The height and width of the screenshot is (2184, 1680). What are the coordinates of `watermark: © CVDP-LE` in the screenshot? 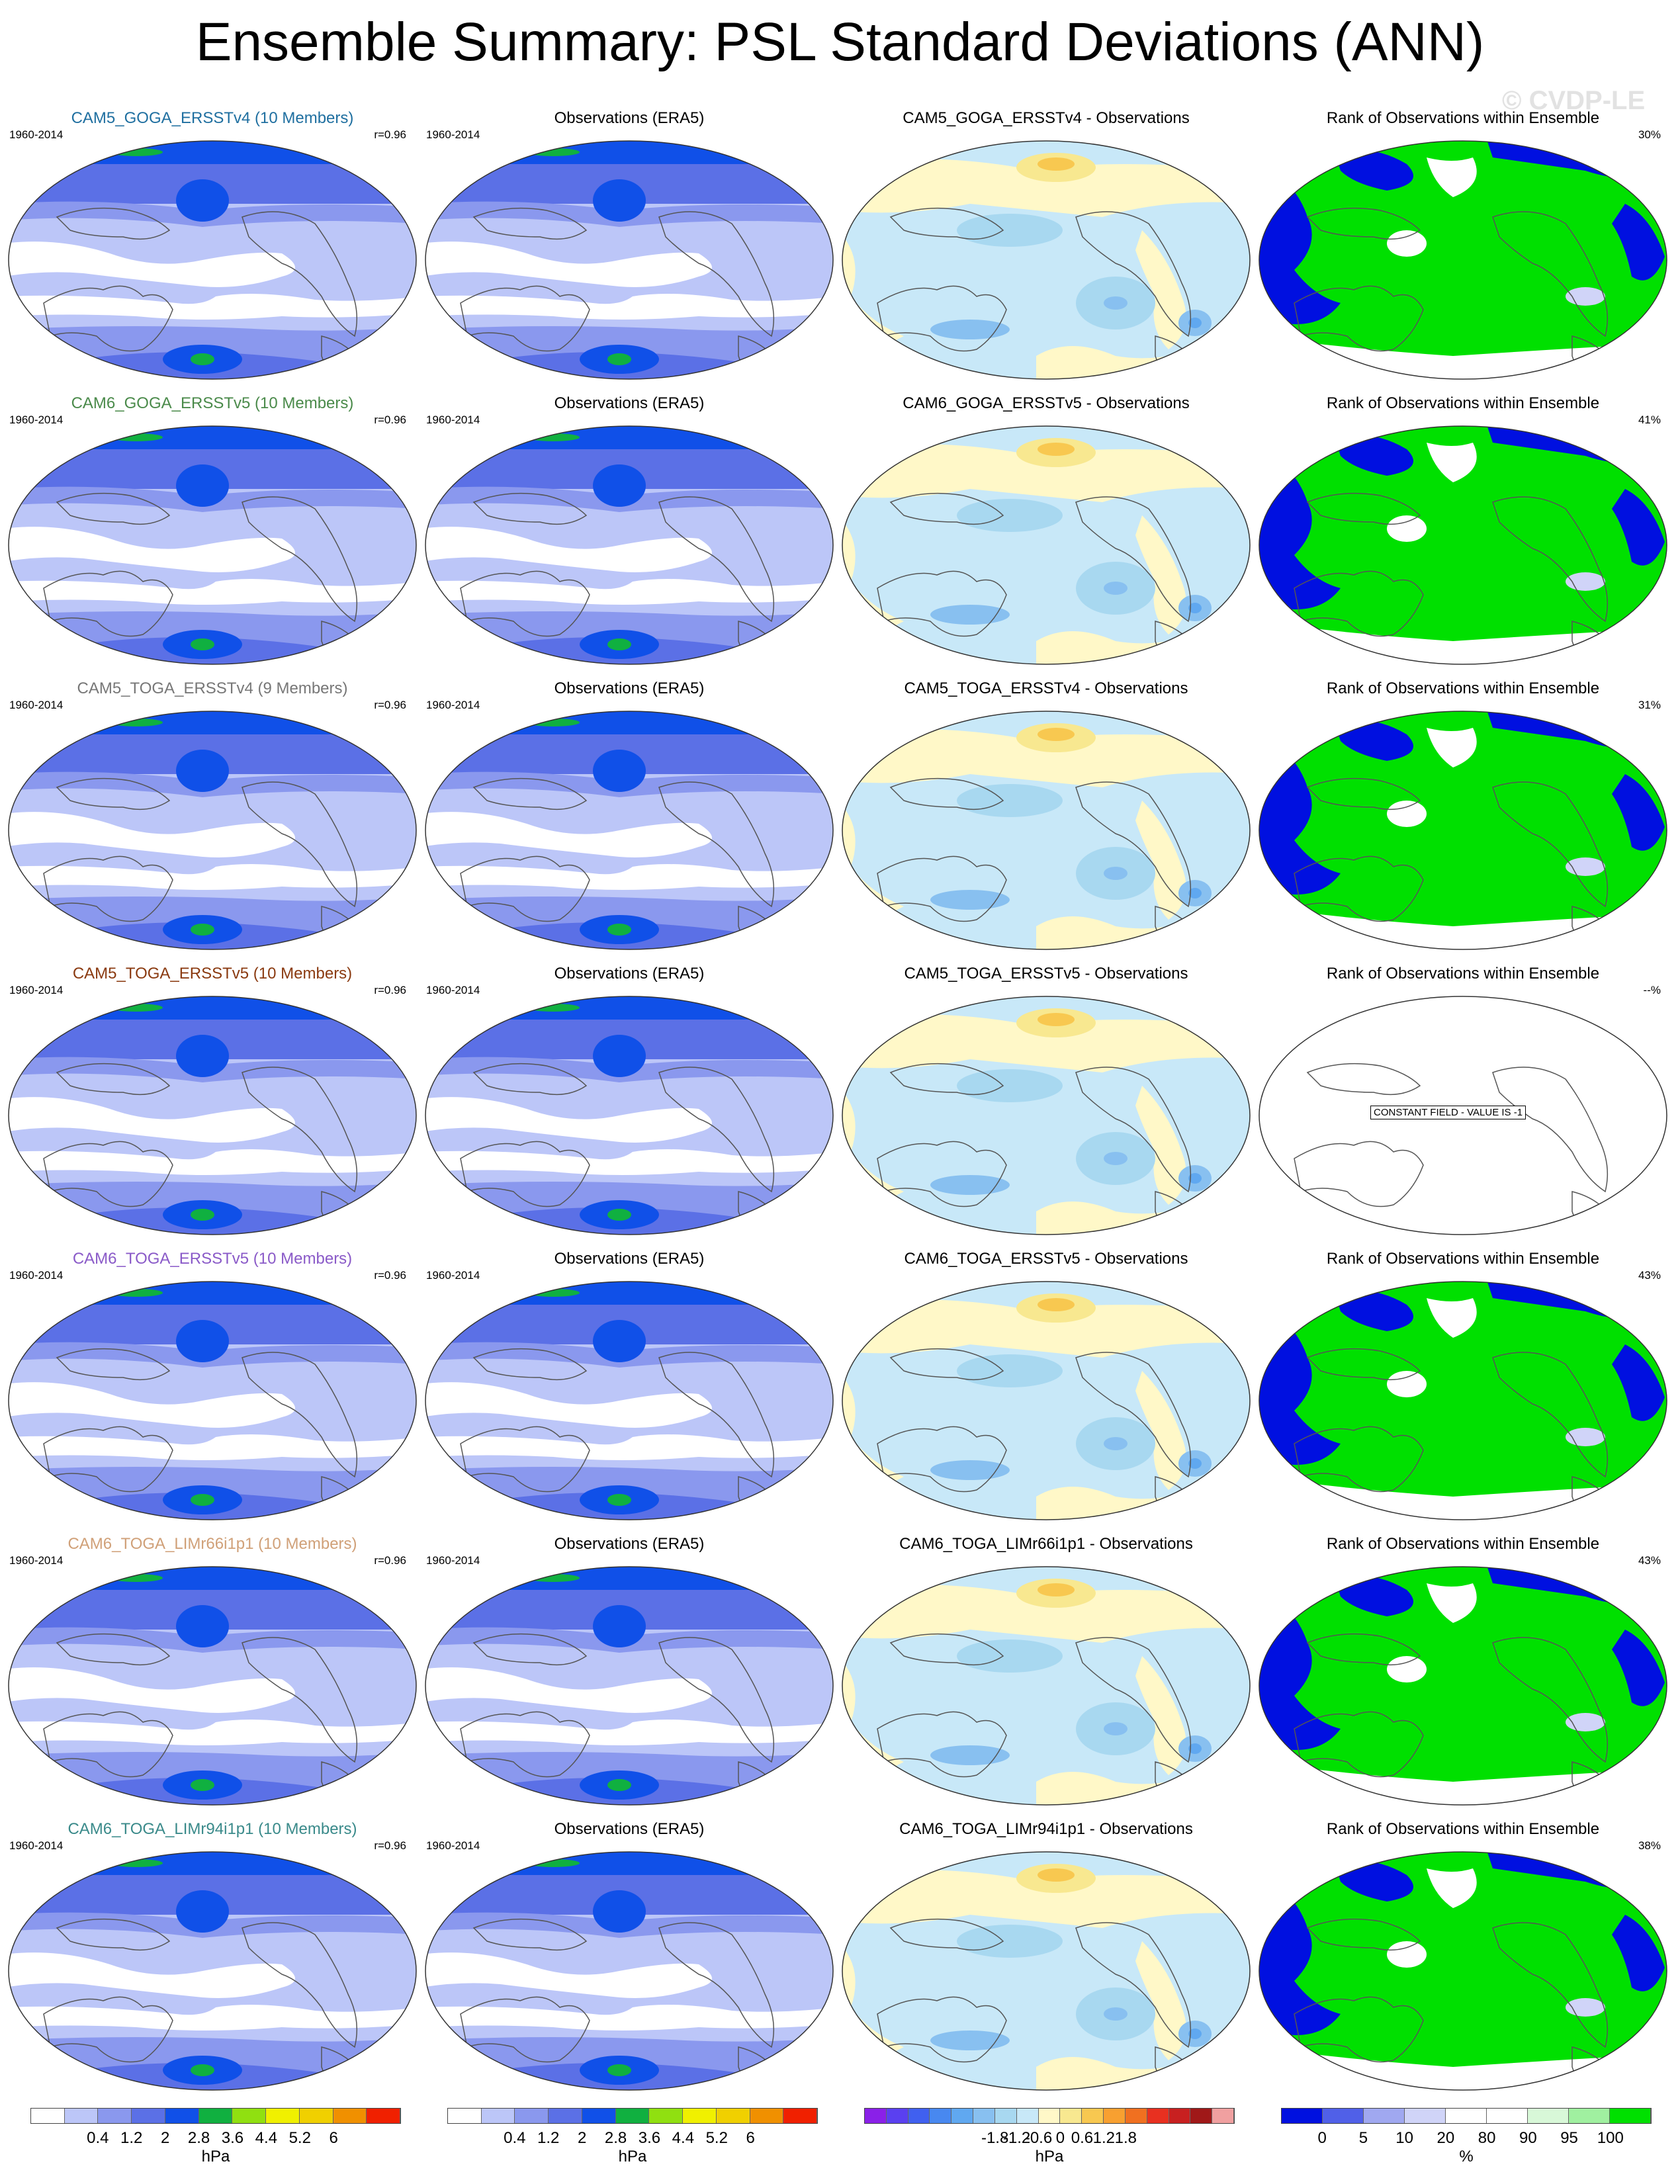 It's located at (1574, 101).